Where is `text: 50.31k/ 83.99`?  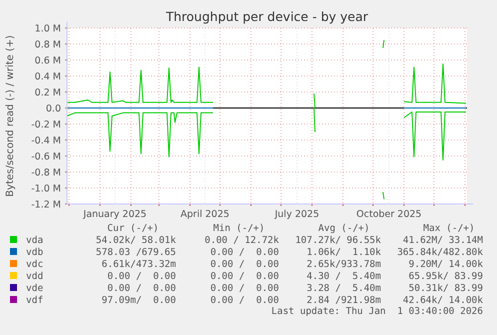 text: 50.31k/ 83.99 is located at coordinates (446, 288).